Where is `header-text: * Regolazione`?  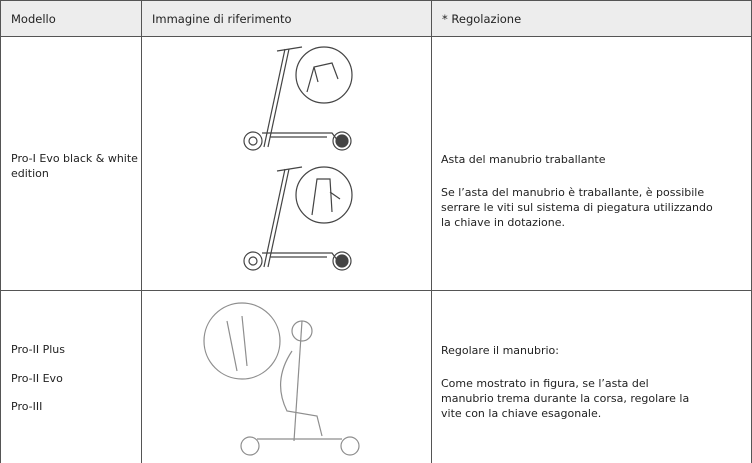
header-text: * Regolazione is located at coordinates (482, 19).